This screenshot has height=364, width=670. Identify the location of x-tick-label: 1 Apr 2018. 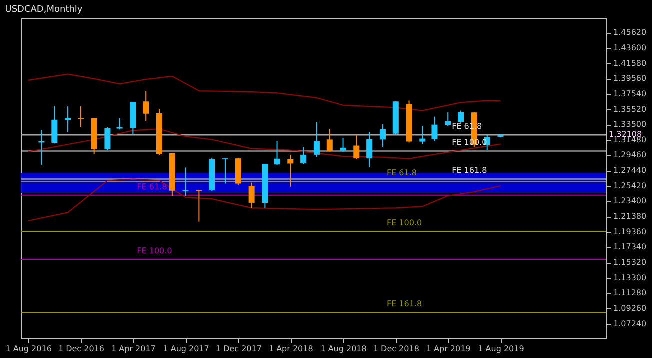
(291, 349).